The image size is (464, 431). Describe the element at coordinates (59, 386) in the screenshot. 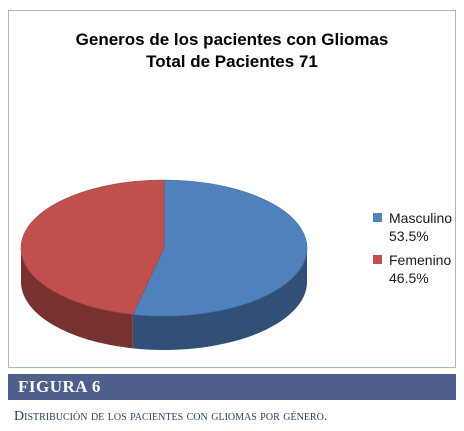

I see `figure-label: FIGURA 6` at that location.